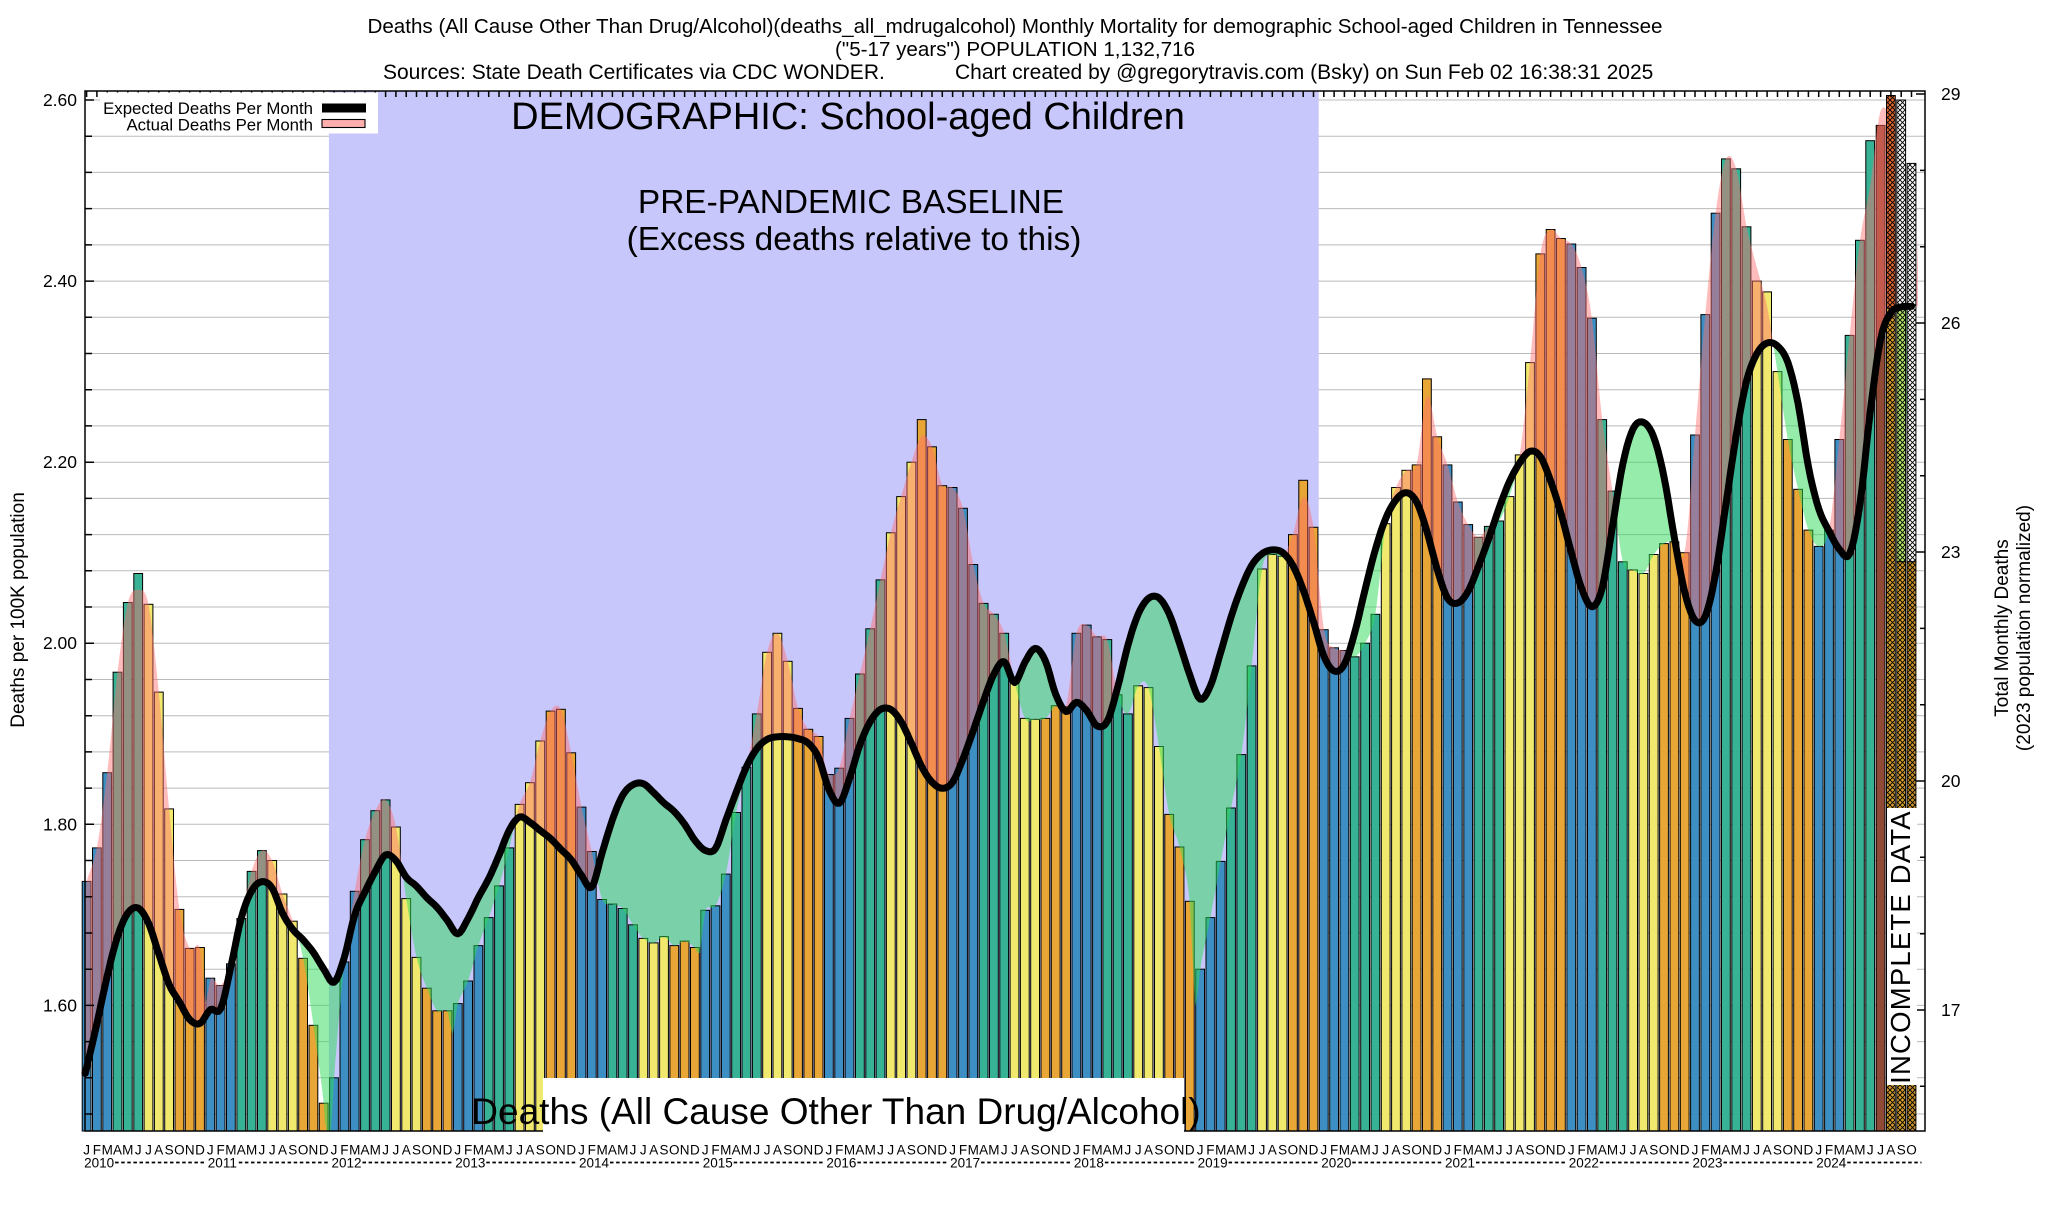  Describe the element at coordinates (1460, 1163) in the screenshot. I see `svg-text: 2021` at that location.